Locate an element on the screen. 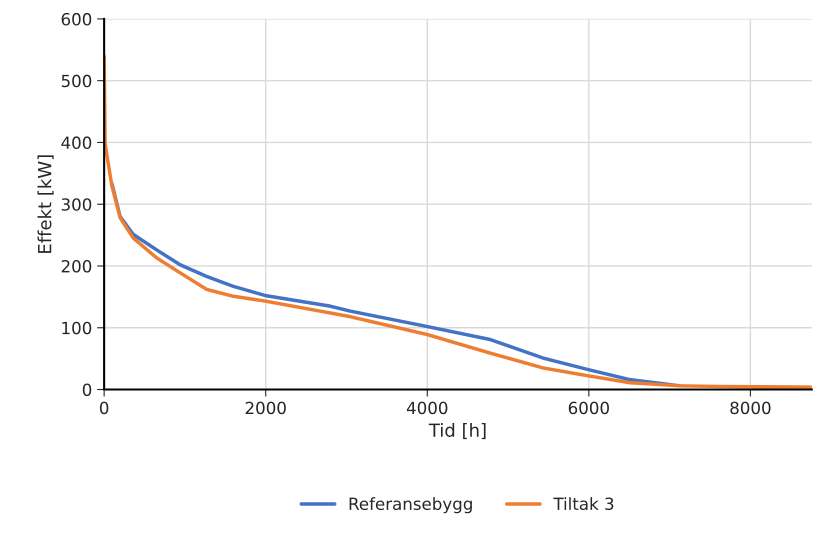 Image resolution: width=820 pixels, height=541 pixels. y-tick-label: 400 is located at coordinates (76, 143).